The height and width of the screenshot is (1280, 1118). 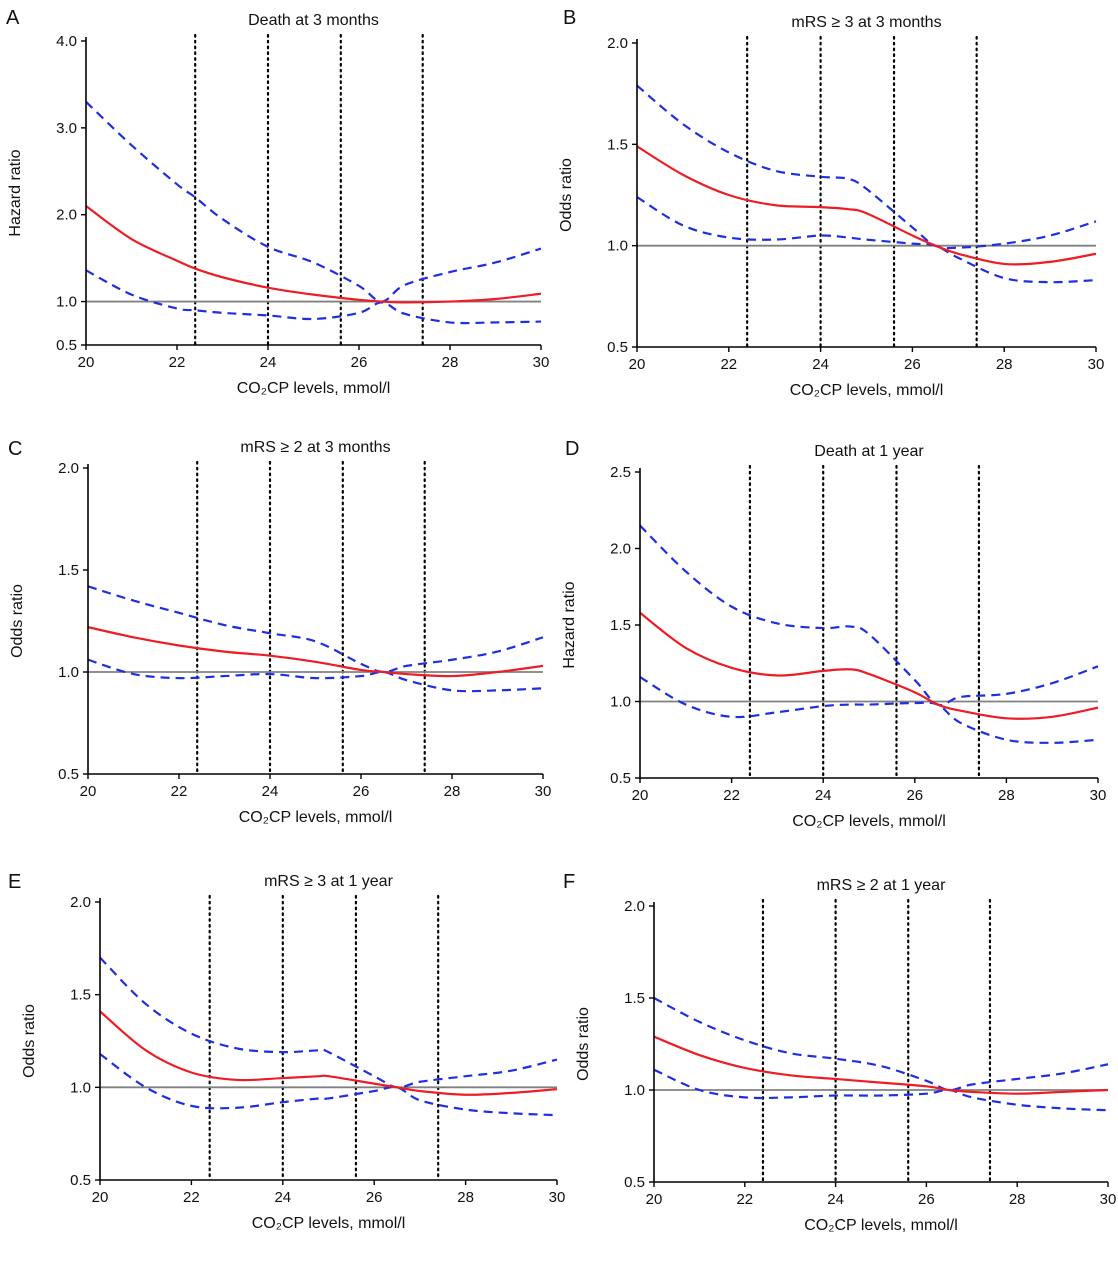 I want to click on y-tick-label: 3.0, so click(x=66, y=128).